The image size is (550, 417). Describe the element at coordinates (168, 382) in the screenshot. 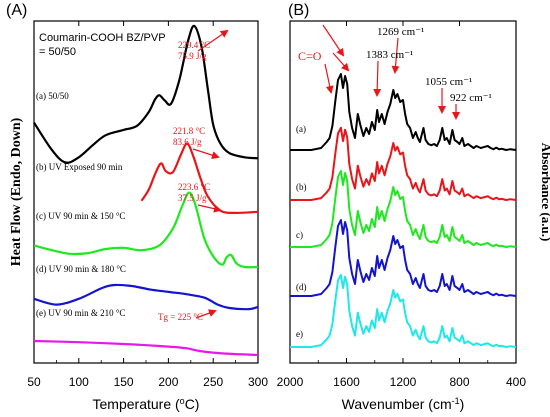

I see `x-tick-label: 200` at that location.